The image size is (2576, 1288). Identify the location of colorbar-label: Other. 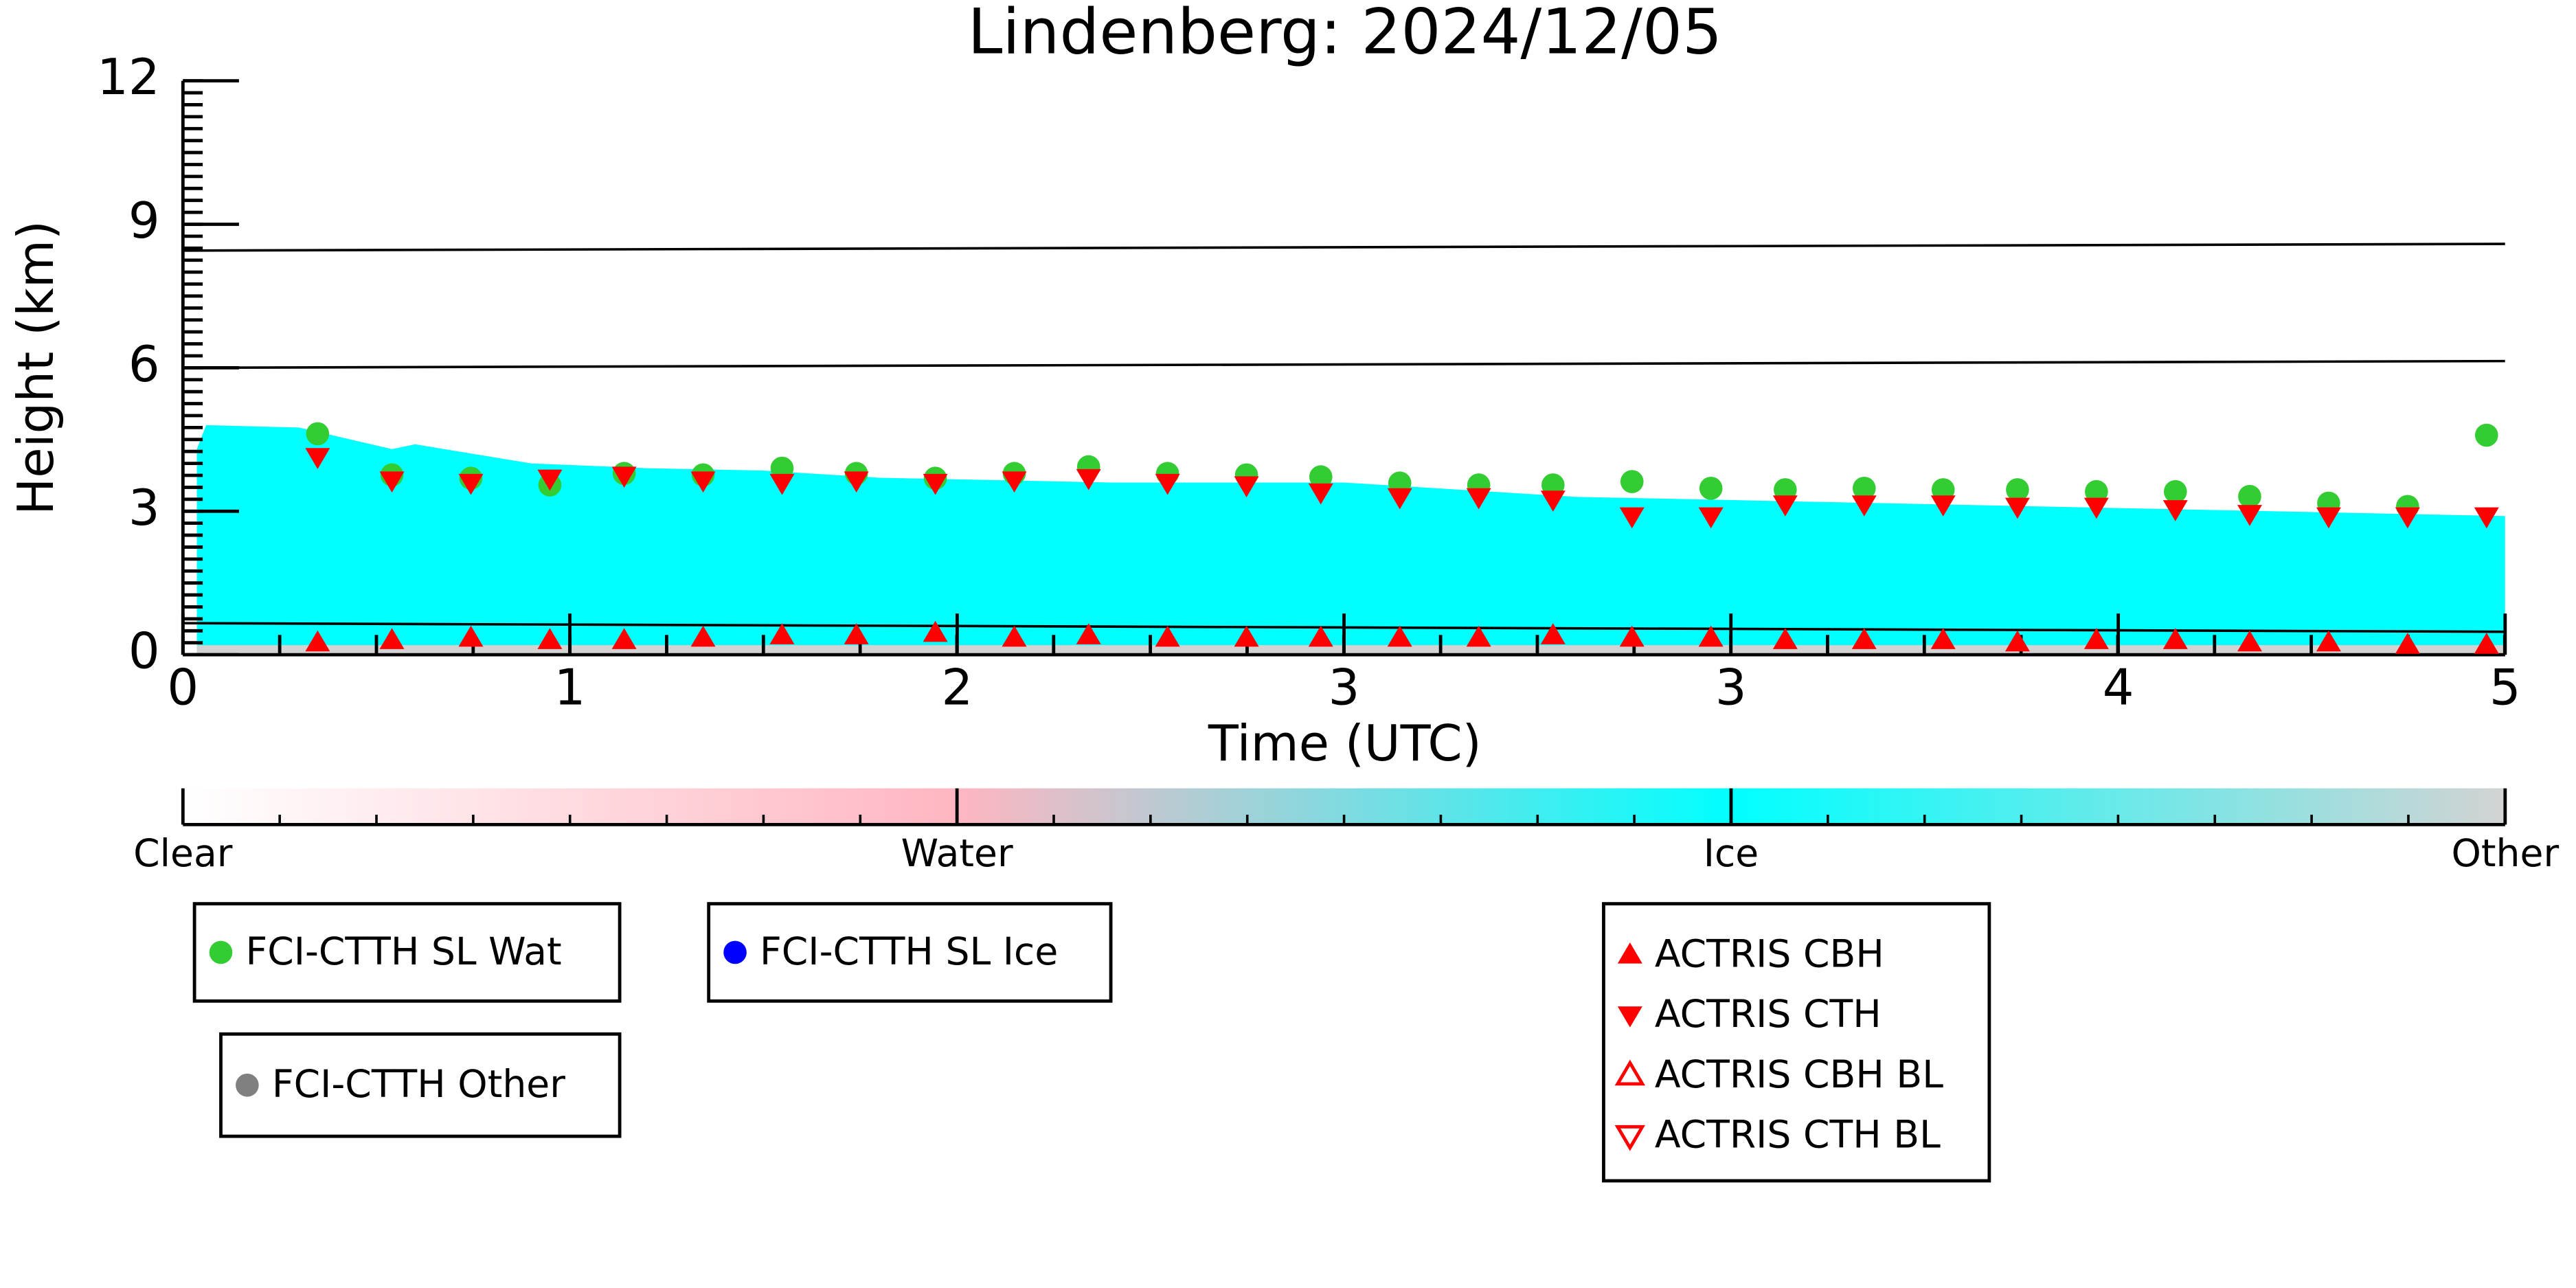
(2506, 854).